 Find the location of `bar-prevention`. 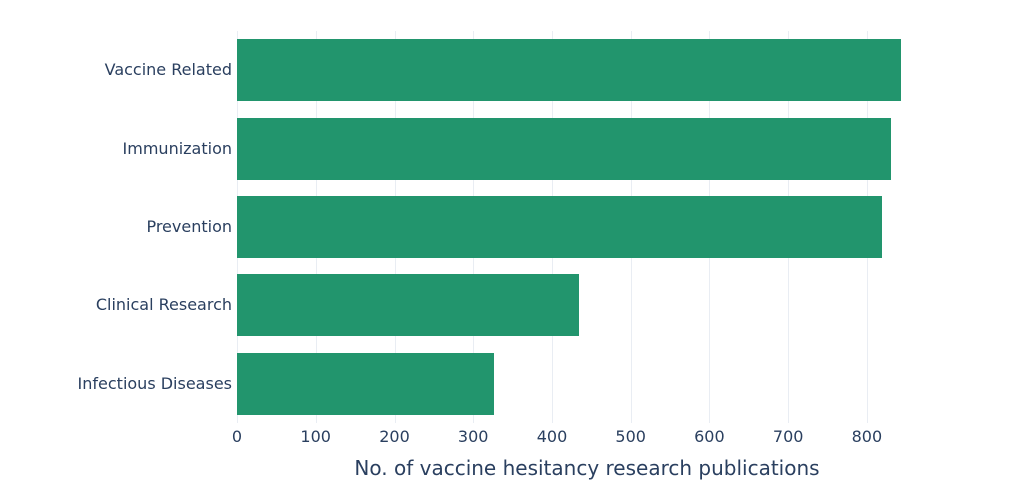

bar-prevention is located at coordinates (559, 227).